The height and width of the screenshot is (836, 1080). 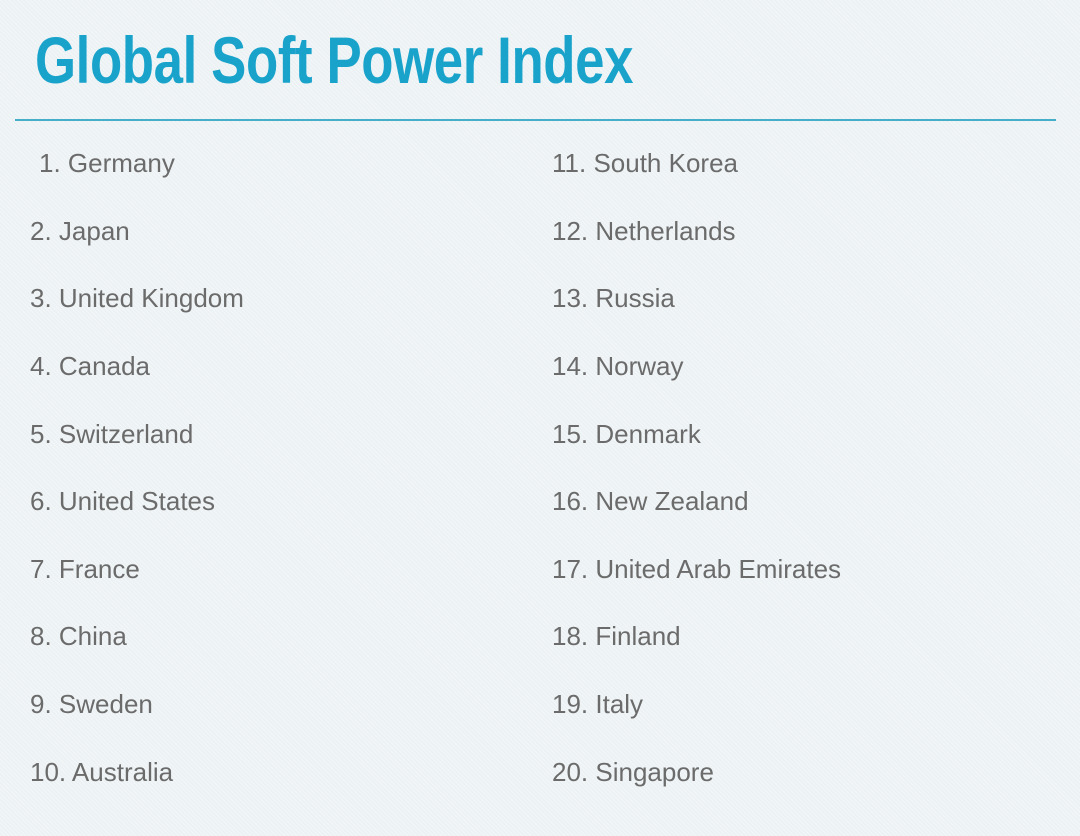 I want to click on ranking-item-label: 17. United Arab Emirates, so click(x=697, y=568).